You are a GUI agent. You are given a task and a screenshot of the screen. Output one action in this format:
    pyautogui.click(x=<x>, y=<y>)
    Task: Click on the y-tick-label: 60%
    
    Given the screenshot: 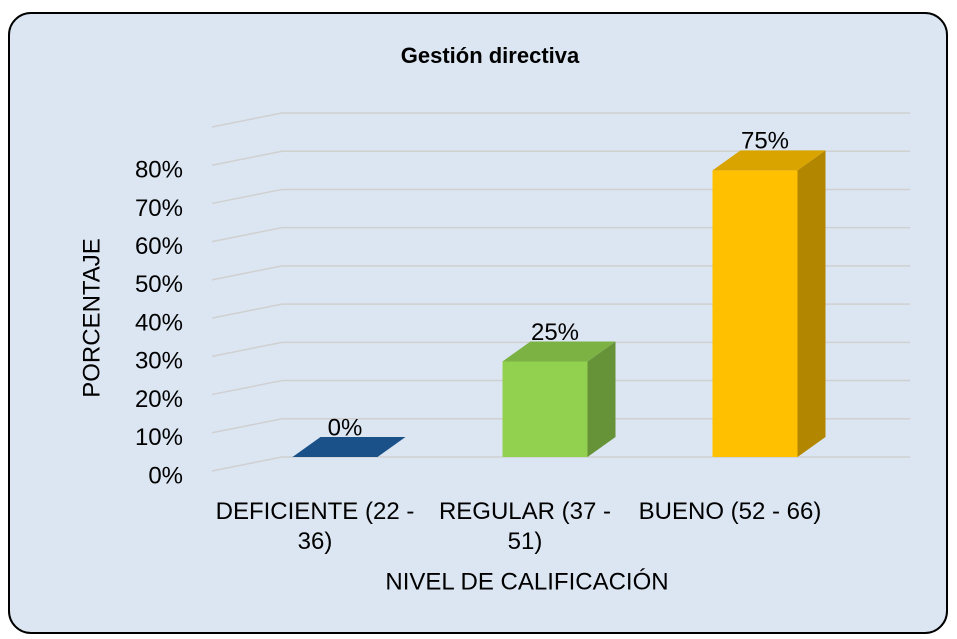 What is the action you would take?
    pyautogui.click(x=159, y=246)
    